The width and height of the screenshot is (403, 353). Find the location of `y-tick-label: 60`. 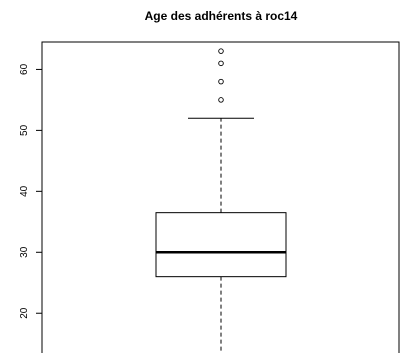

y-tick-label: 60 is located at coordinates (24, 69).